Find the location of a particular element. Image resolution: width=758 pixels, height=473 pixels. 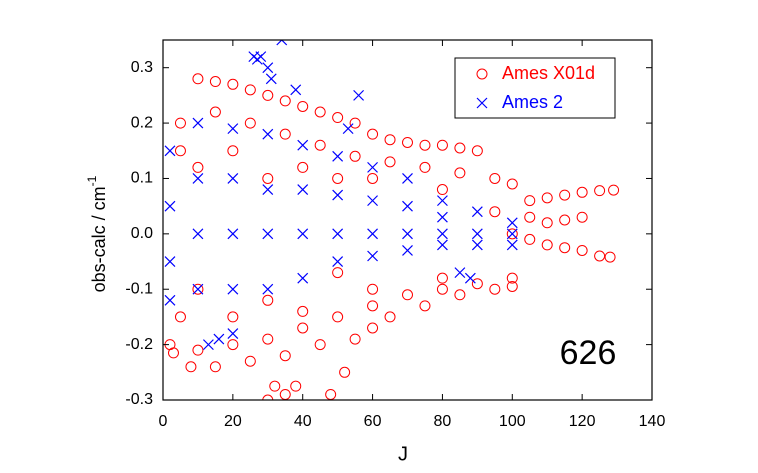

annotation: 626 is located at coordinates (588, 353).